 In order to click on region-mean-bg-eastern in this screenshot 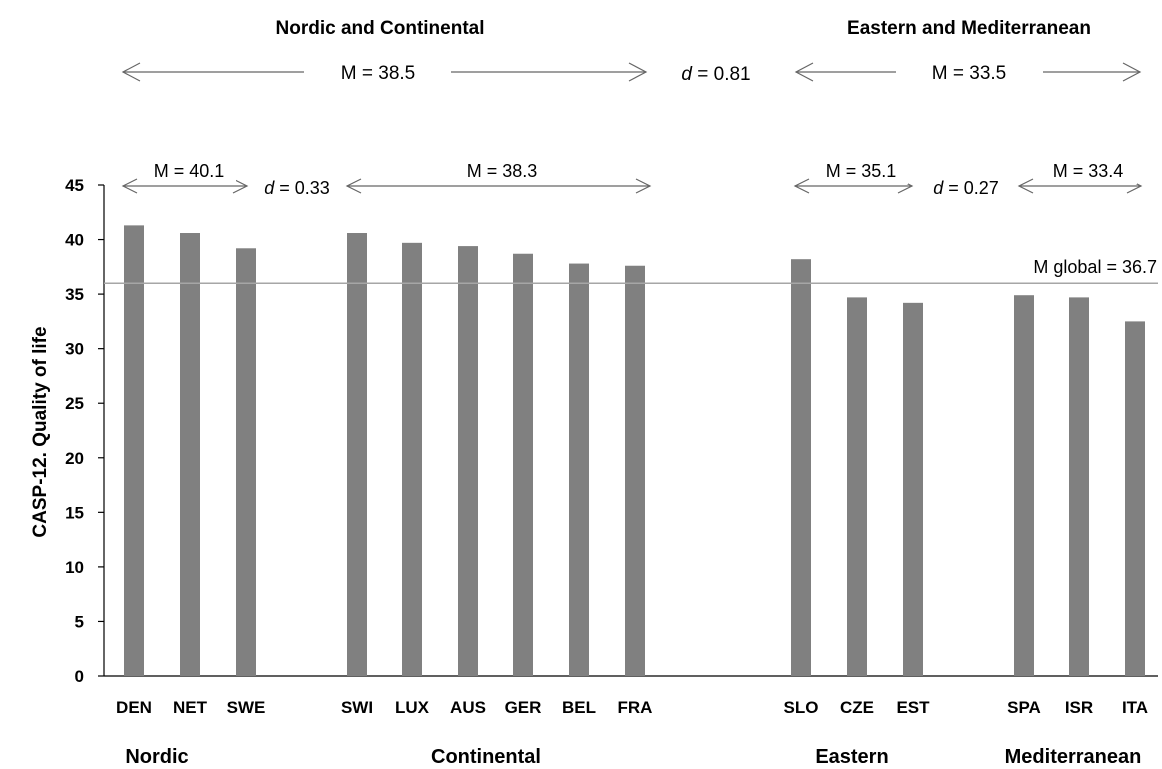, I will do `click(861, 173)`.